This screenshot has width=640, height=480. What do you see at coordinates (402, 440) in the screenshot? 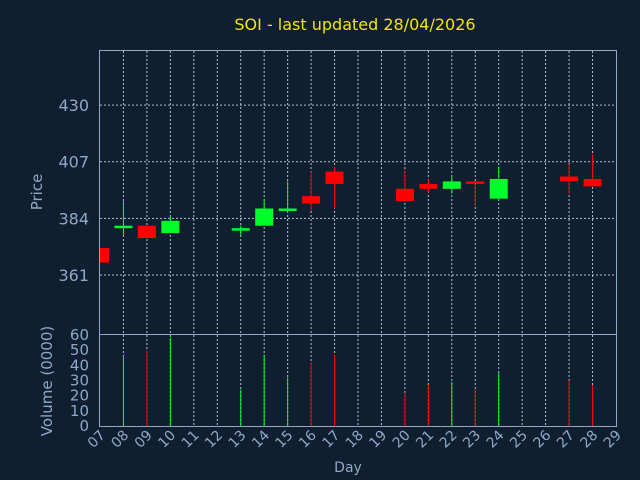
I see `x-tick-label: 20` at bounding box center [402, 440].